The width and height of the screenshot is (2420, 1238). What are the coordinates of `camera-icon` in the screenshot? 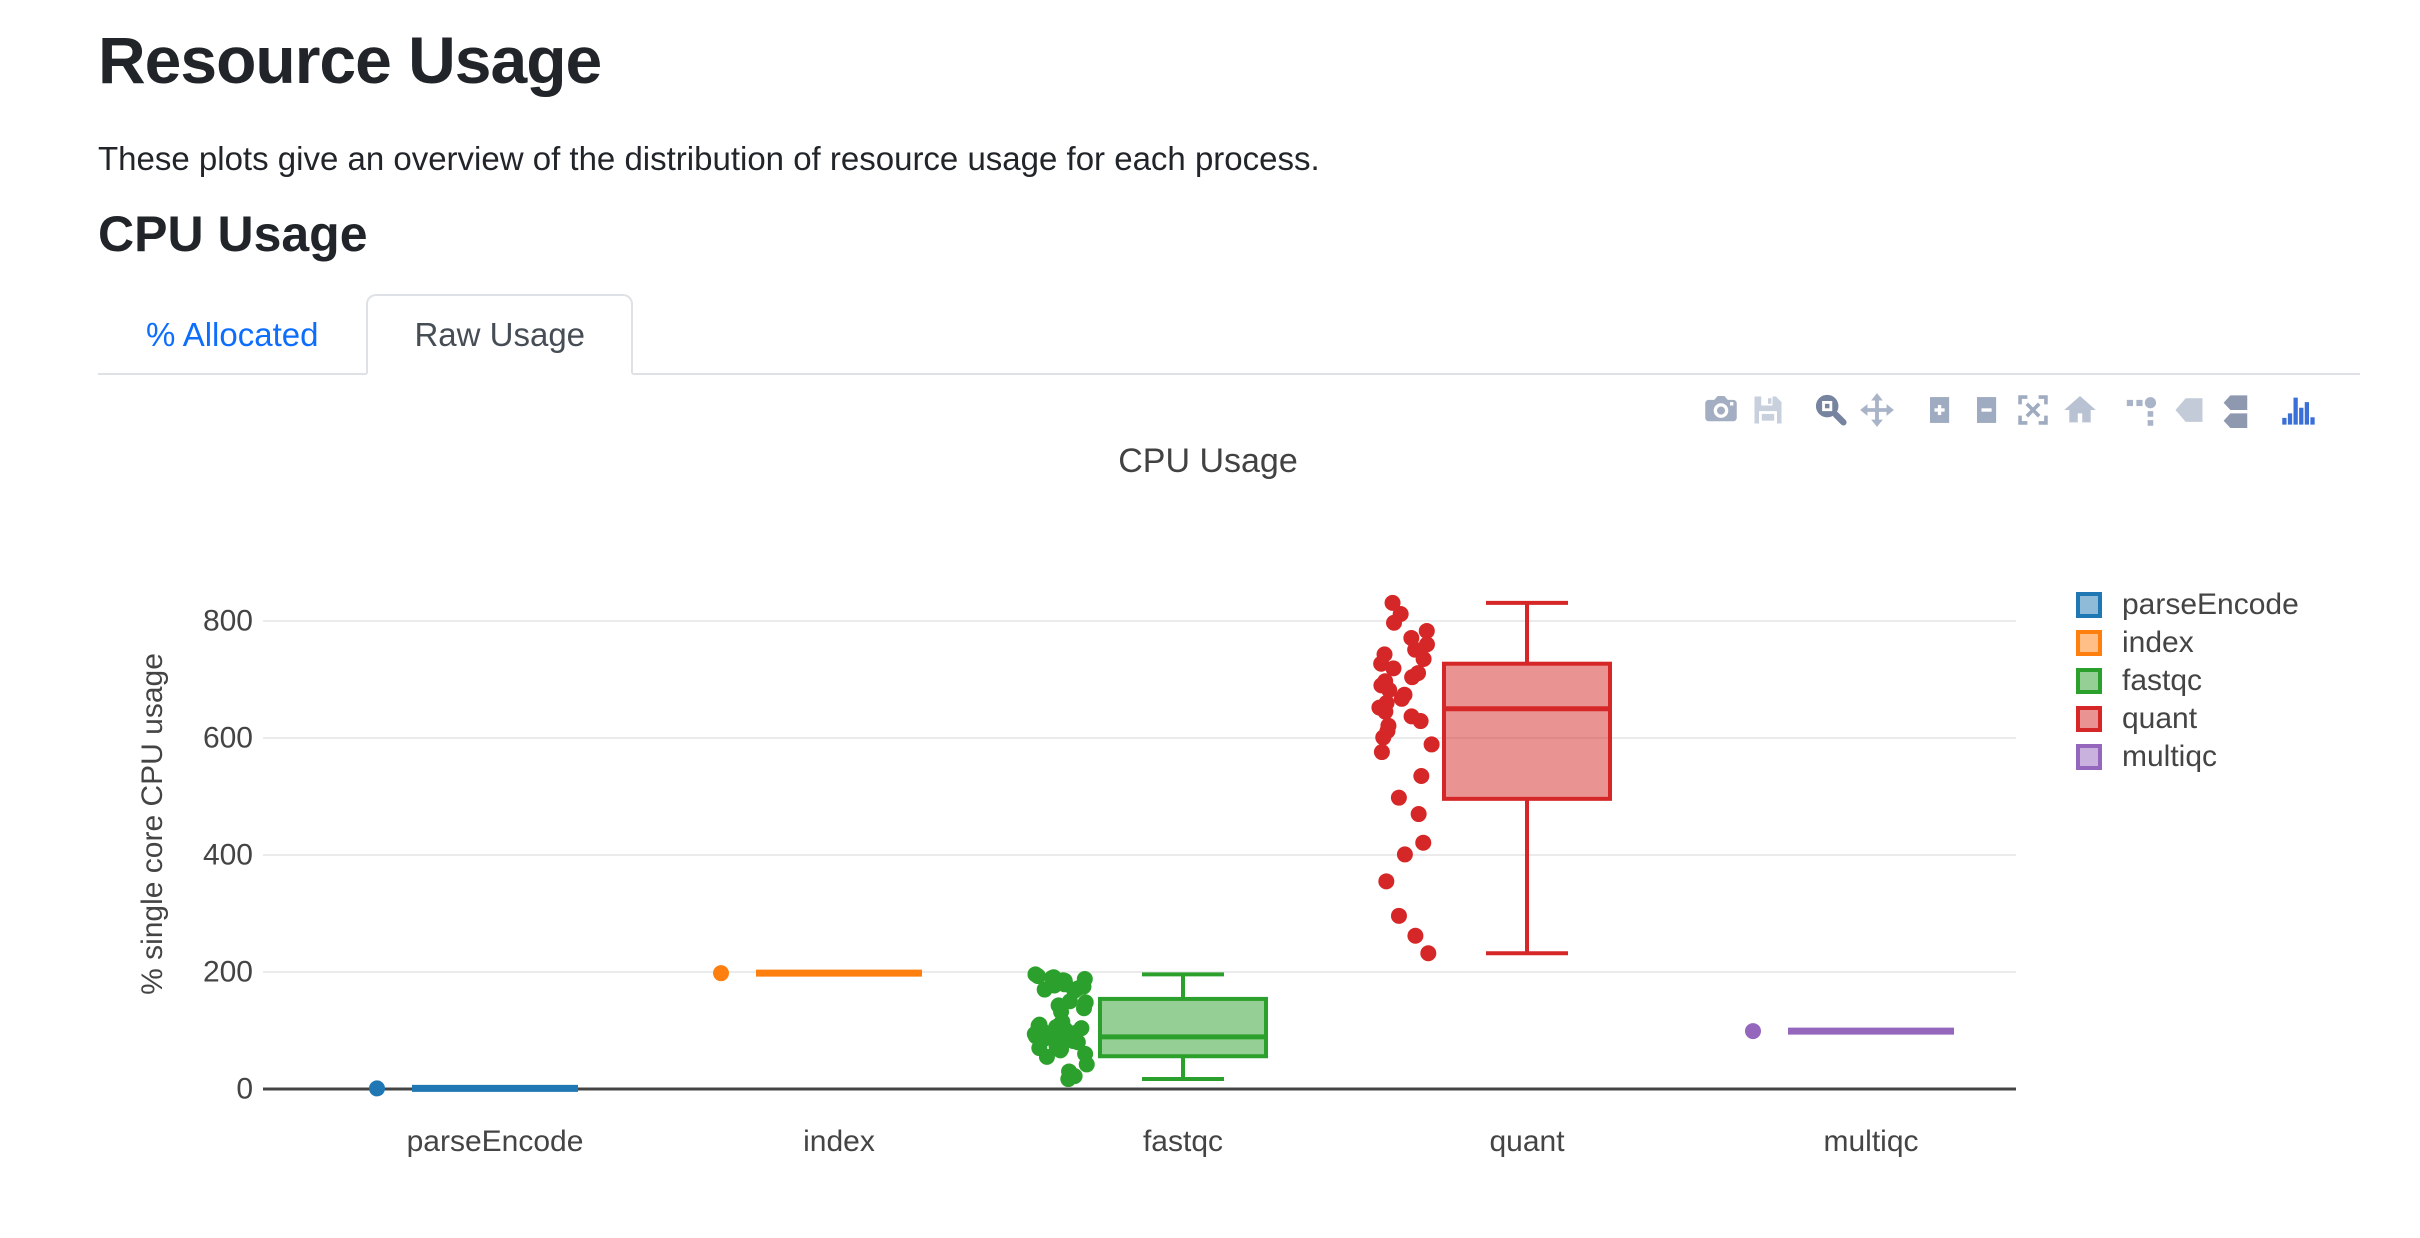 It's located at (1721, 410).